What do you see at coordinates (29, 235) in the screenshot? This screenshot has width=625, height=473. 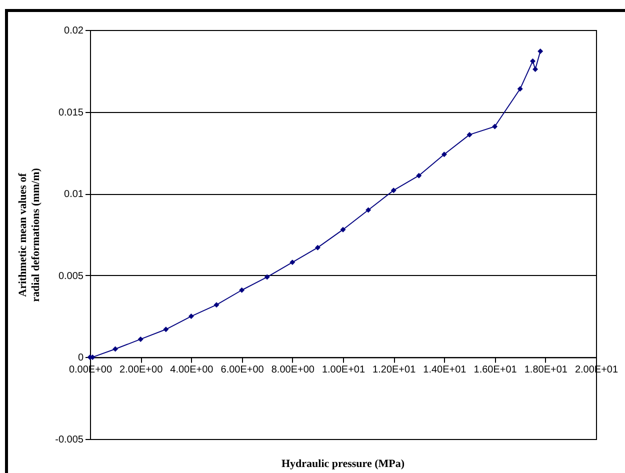 I see `y-axis-title: Arithmetic mean values of radial deformations (mm/m)` at bounding box center [29, 235].